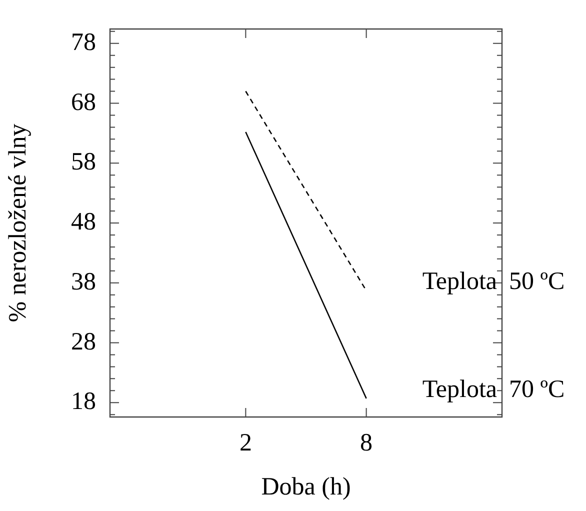 The image size is (586, 511). Describe the element at coordinates (493, 389) in the screenshot. I see `text: Teplota 70 ºC` at that location.